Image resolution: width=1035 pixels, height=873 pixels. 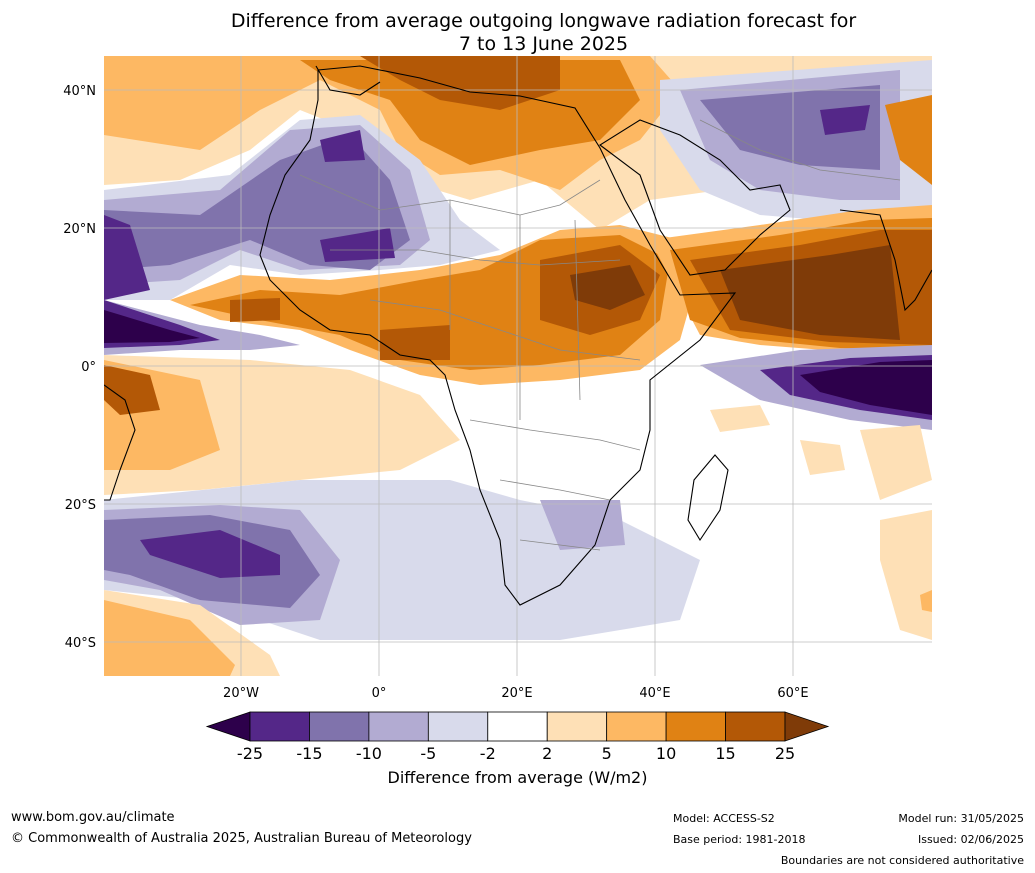 What do you see at coordinates (908, 140) in the screenshot?
I see `anomaly-region-caspian-positive` at bounding box center [908, 140].